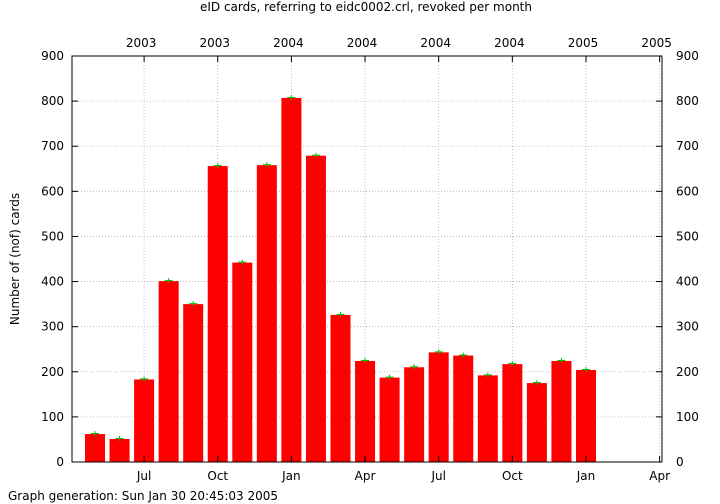 The height and width of the screenshot is (504, 720). What do you see at coordinates (52, 327) in the screenshot?
I see `y-tick-label-left: 300` at bounding box center [52, 327].